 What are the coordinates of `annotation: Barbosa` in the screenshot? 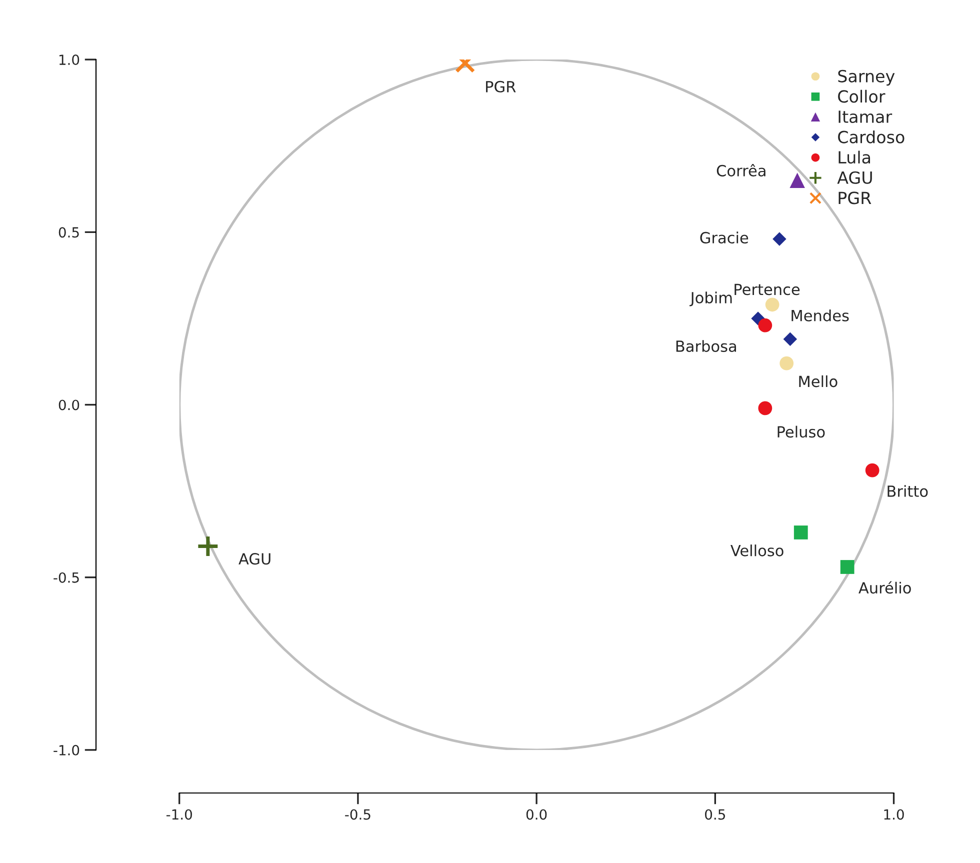 It's located at (706, 346).